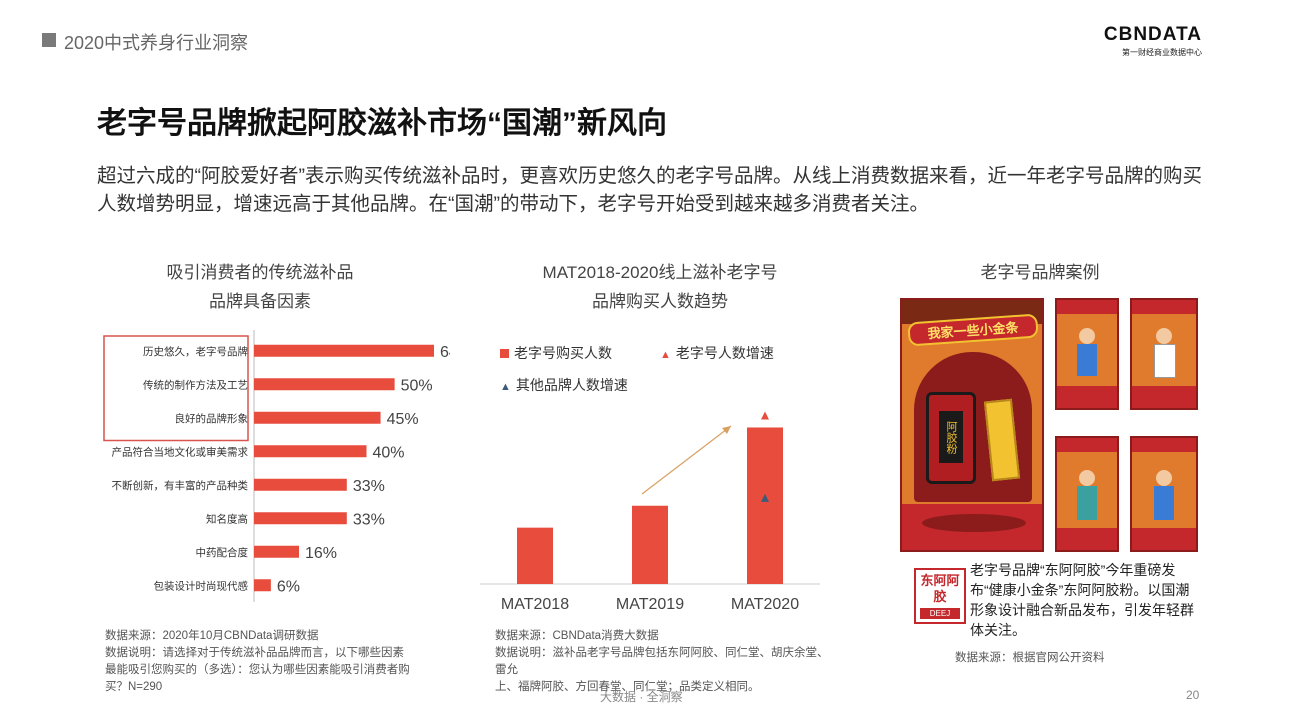 The image size is (1300, 726). I want to click on chart1-value-label: 16%, so click(321, 553).